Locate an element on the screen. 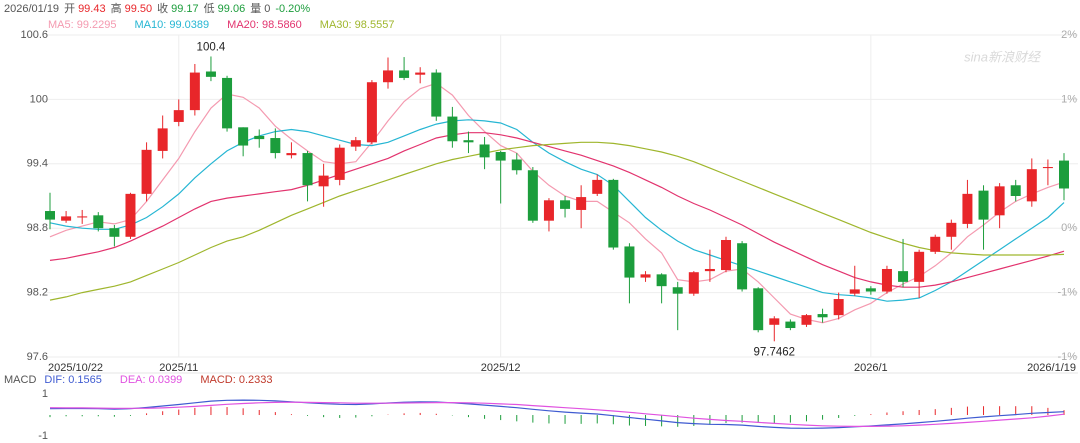  macd-legend-name: DIF is located at coordinates (53, 380).